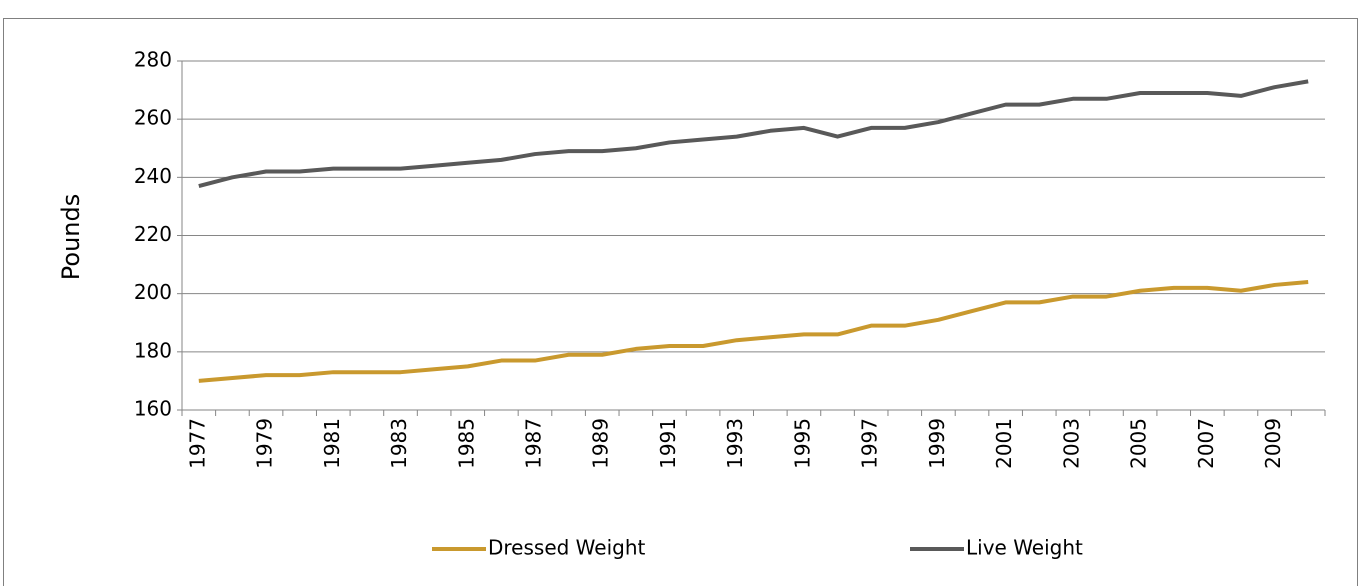  I want to click on y-tick-label: 280, so click(153, 60).